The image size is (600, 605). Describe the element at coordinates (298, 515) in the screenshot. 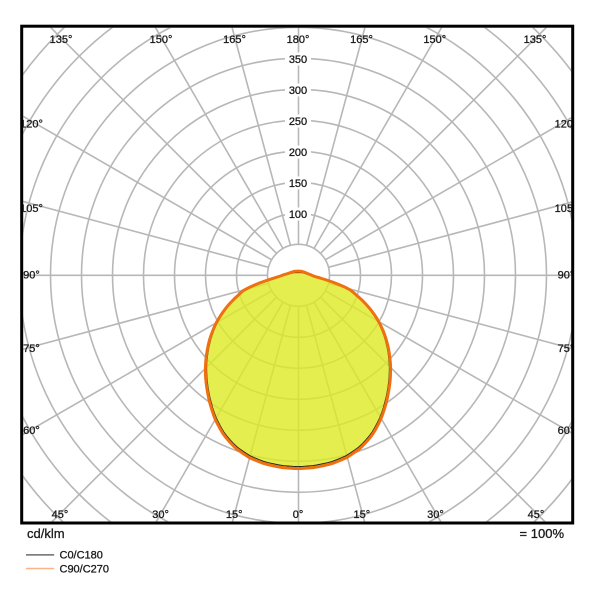

I see `svg-text: 0°` at that location.